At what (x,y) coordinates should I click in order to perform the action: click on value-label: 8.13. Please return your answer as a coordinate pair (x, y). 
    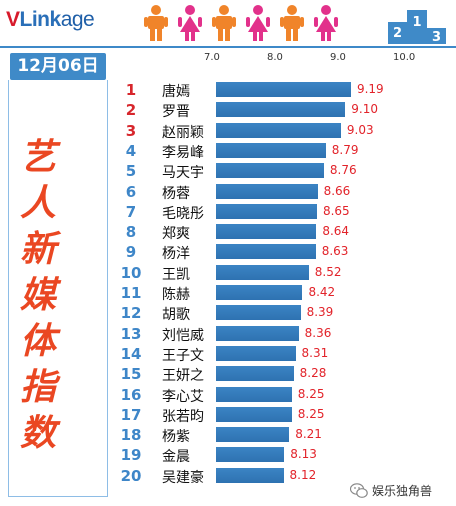
    Looking at the image, I should click on (303, 454).